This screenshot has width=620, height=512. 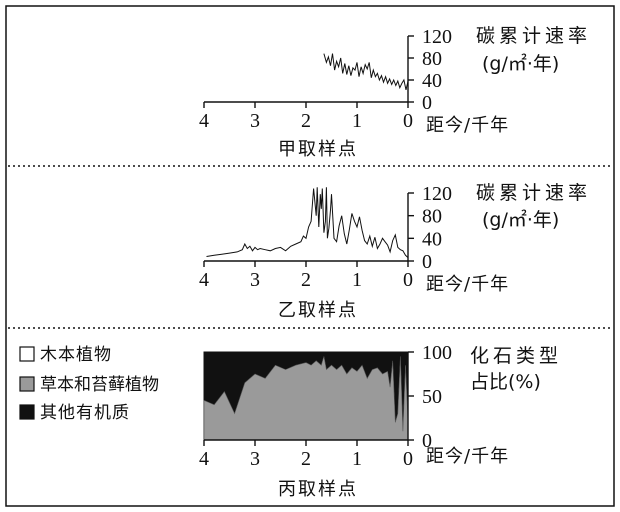 I want to click on legend-swatch-other, so click(x=27, y=412).